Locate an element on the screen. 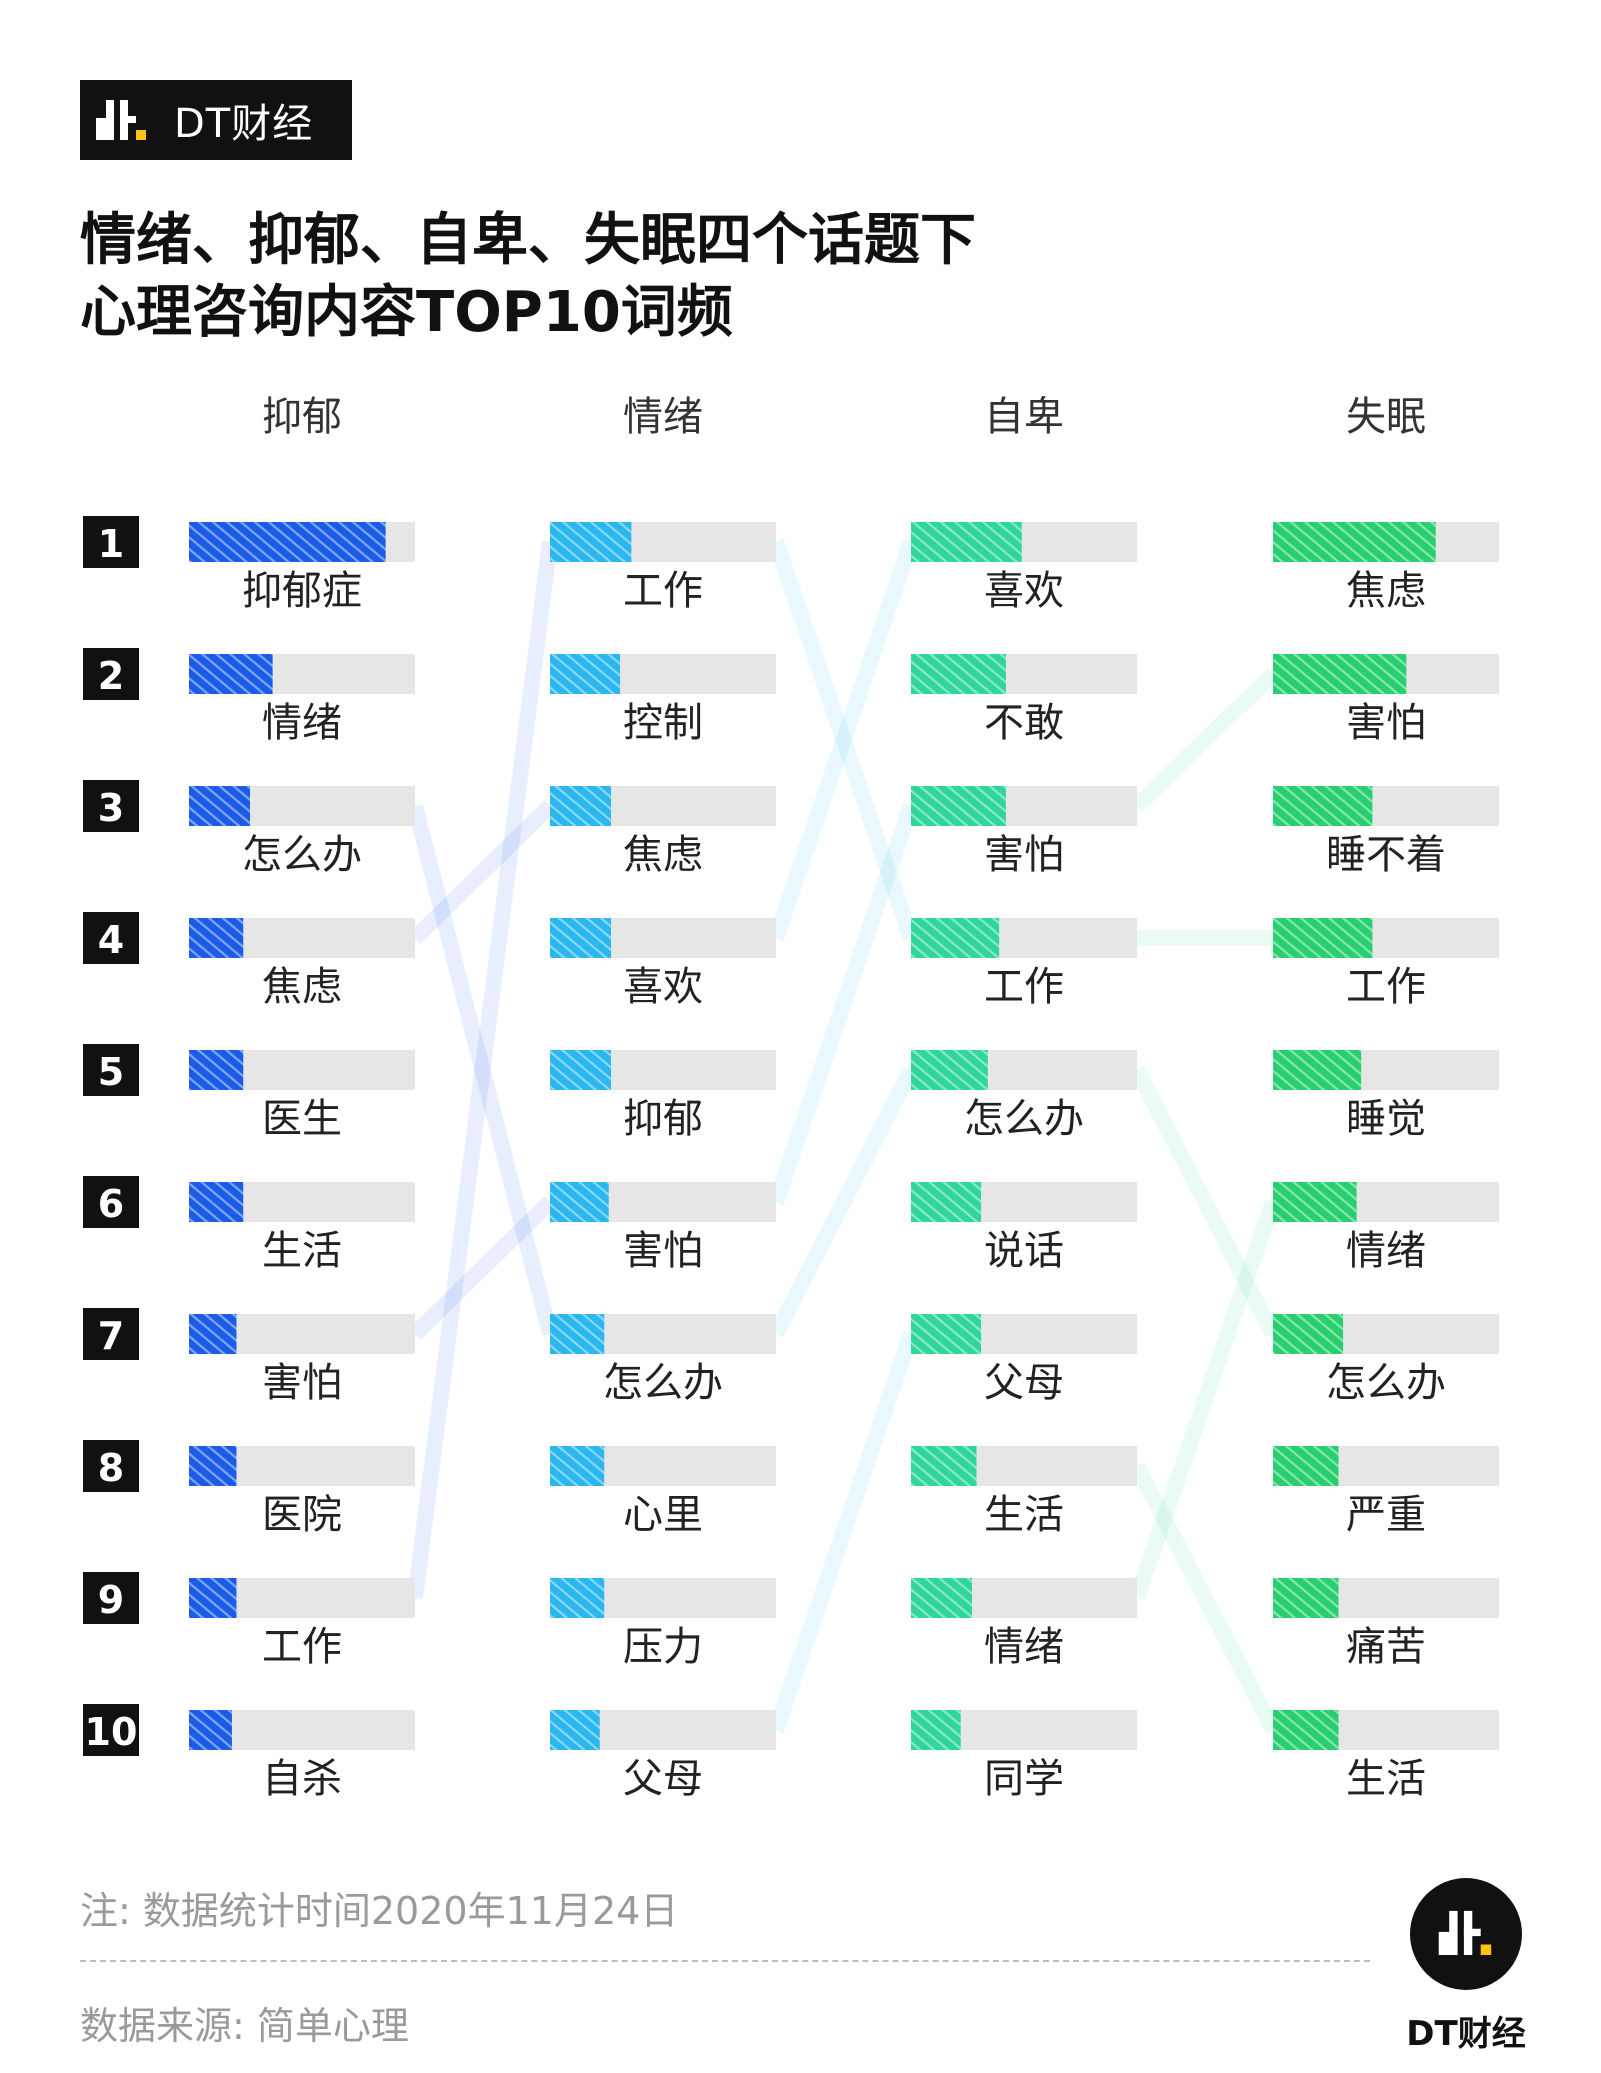 The width and height of the screenshot is (1601, 2073). chart-title: 情绪、抑郁、自卑、失眠四个话题下 心理咨询内容TOP10词频 is located at coordinates (528, 277).